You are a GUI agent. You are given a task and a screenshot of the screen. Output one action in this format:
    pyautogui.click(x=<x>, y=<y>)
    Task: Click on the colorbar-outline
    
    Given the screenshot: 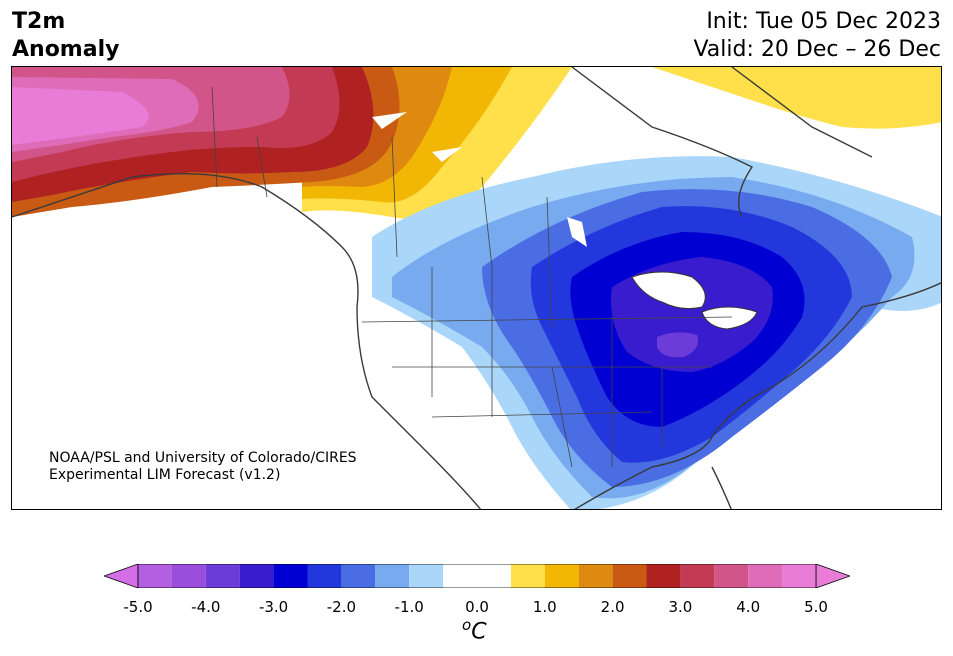 What is the action you would take?
    pyautogui.click(x=477, y=576)
    